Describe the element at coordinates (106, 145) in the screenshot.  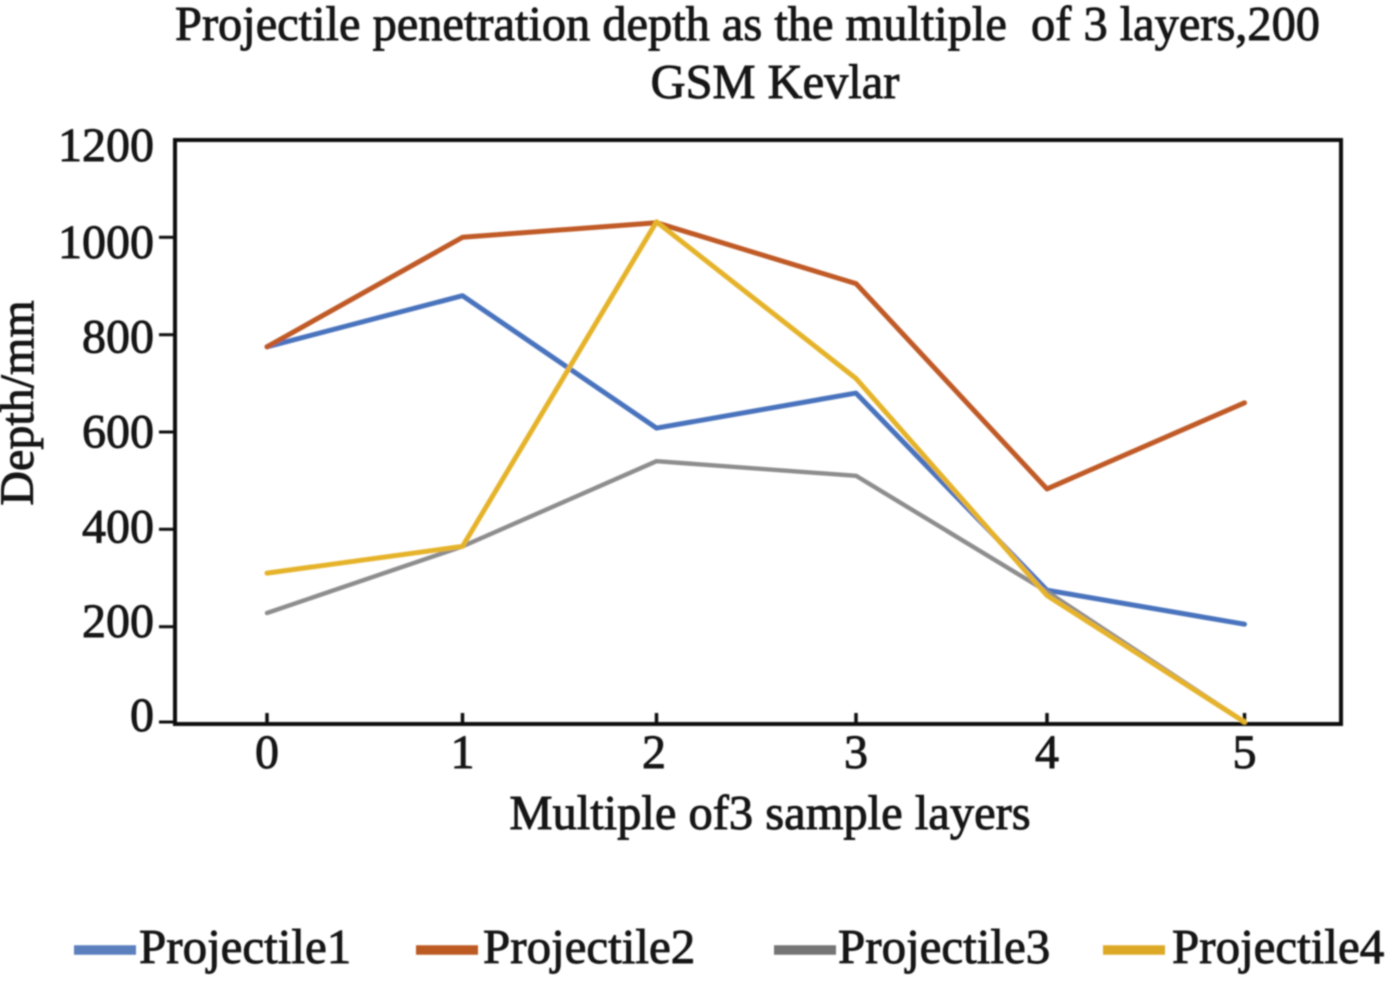
I see `svg-text: 1200` at that location.